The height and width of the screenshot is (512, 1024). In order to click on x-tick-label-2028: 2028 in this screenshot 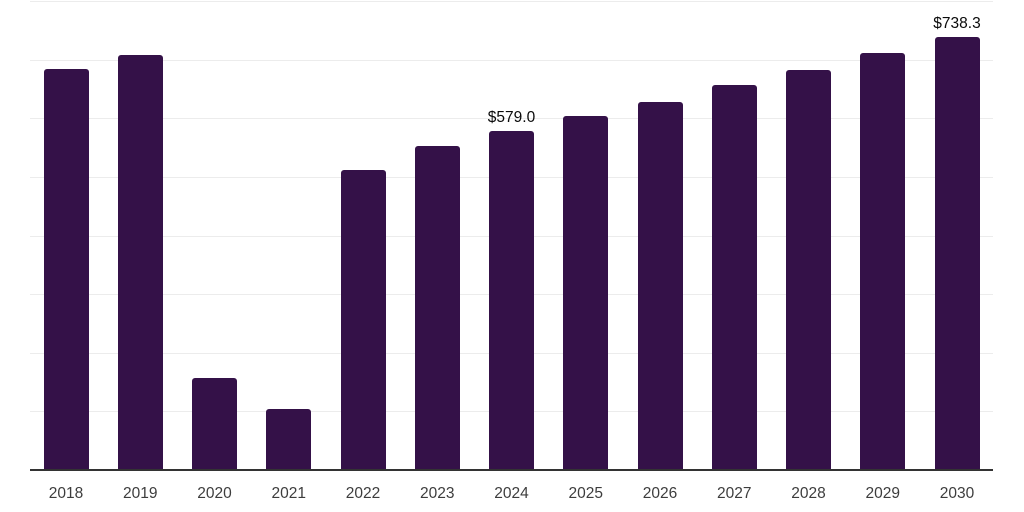, I will do `click(808, 493)`.